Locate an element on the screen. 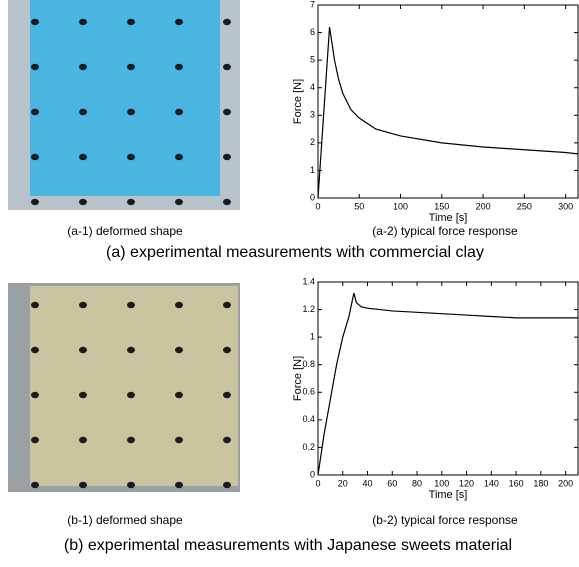  clay-sample is located at coordinates (125, 98).